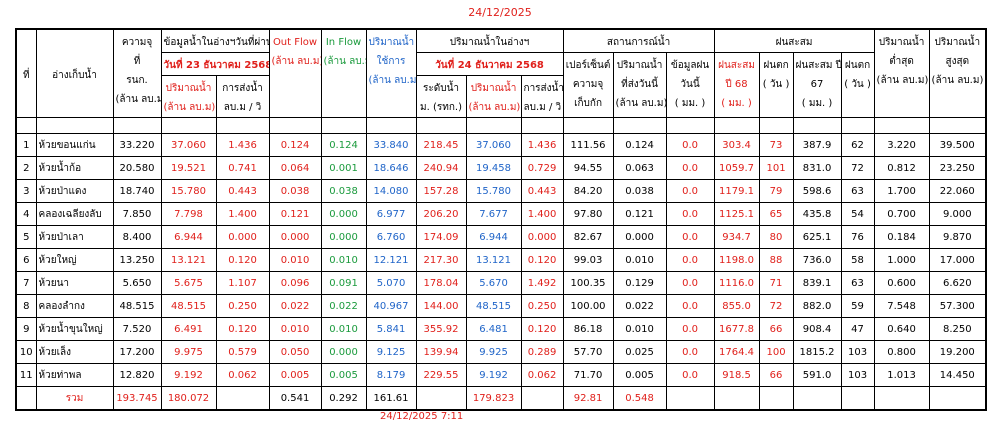 The image size is (1000, 429). I want to click on cell: 79, so click(776, 191).